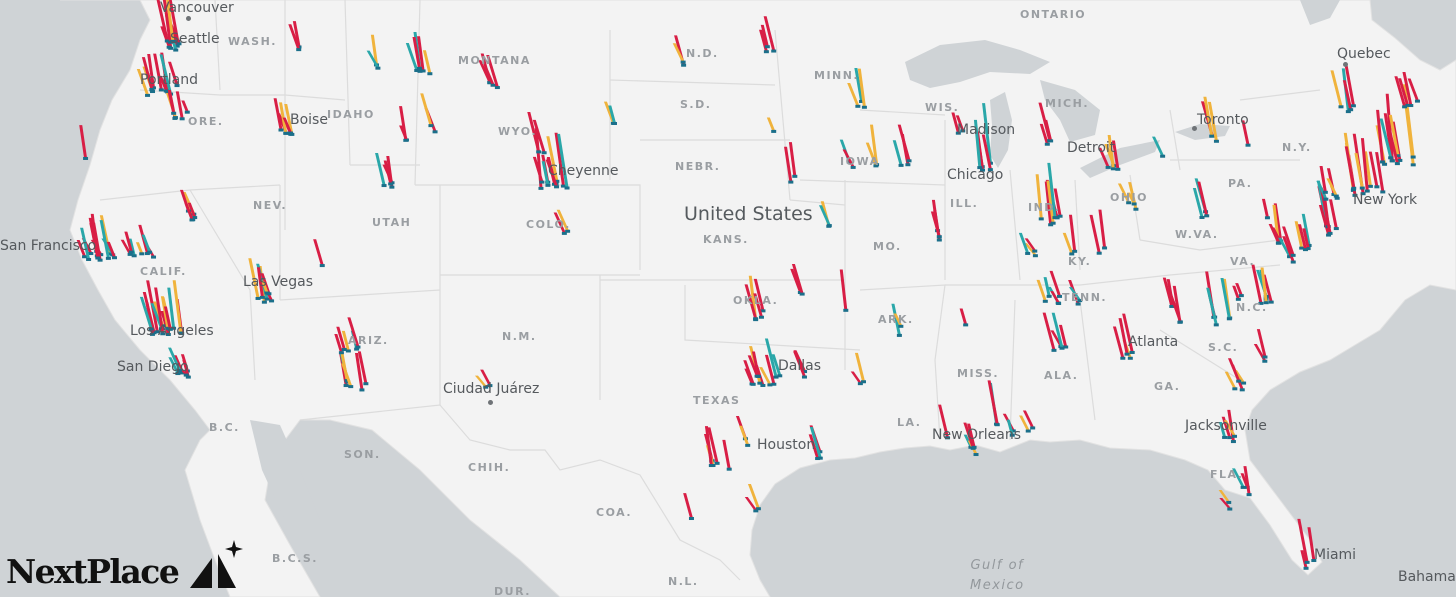 This screenshot has height=597, width=1456. Describe the element at coordinates (93, 571) in the screenshot. I see `logo-text: NextPlace` at that location.